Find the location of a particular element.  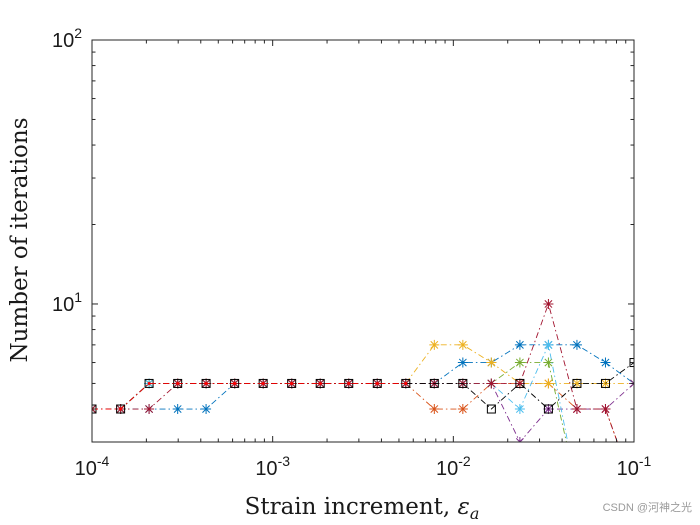

x-axis-title-main: Strain increment, is located at coordinates (351, 507).